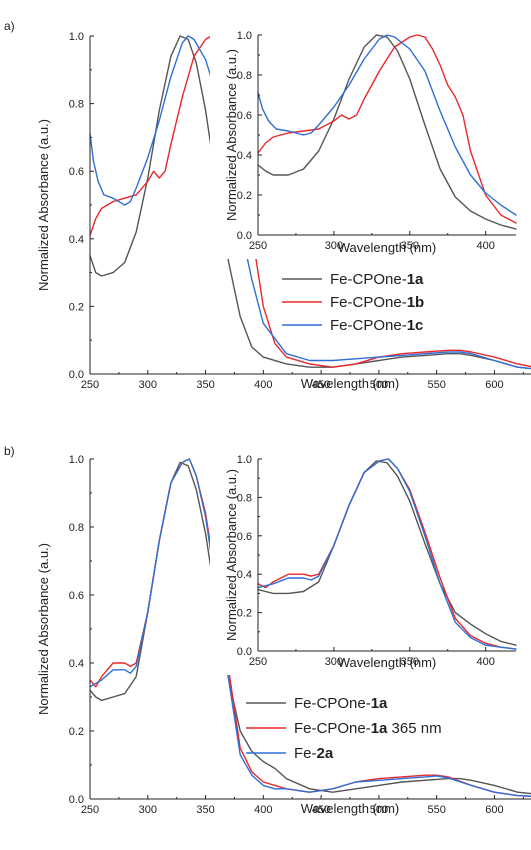 Image resolution: width=531 pixels, height=850 pixels. Describe the element at coordinates (436, 385) in the screenshot. I see `a-main-x-tick-label-6: 550` at that location.